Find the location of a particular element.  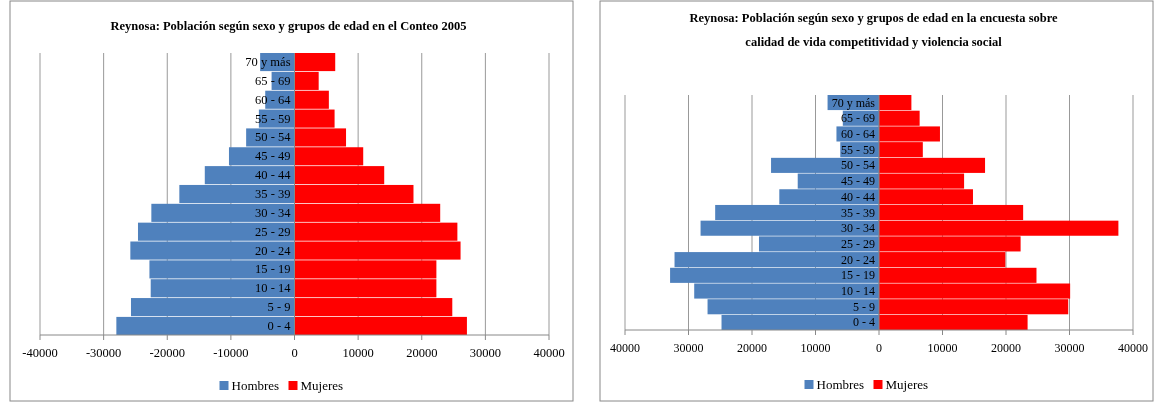

y-tick-label: 60 - 64 is located at coordinates (858, 133).